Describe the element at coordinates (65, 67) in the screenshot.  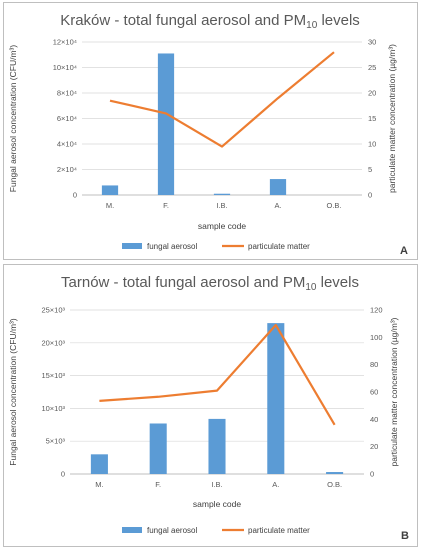
I see `y-tick-label: 10×10⁴` at that location.